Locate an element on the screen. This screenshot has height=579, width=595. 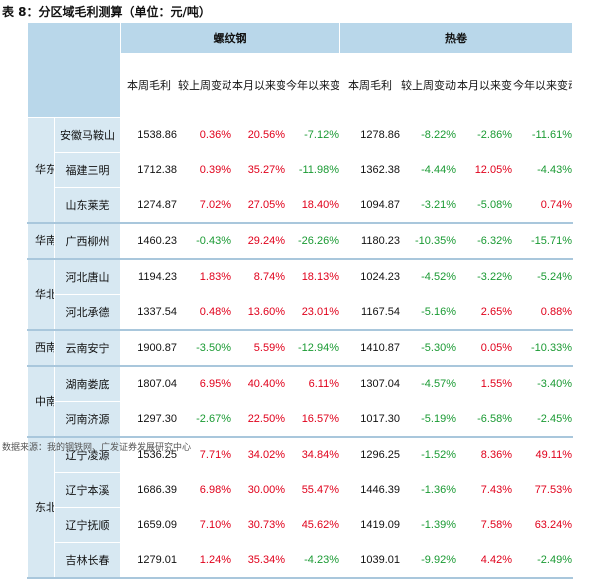
hotcoil-ytd-change-cell: 0.88% is located at coordinates (542, 312).